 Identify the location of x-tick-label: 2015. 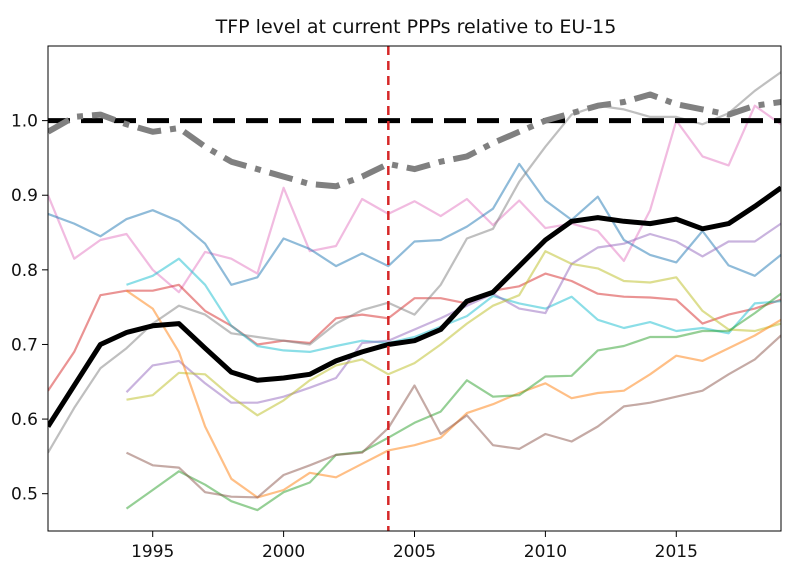
(676, 552).